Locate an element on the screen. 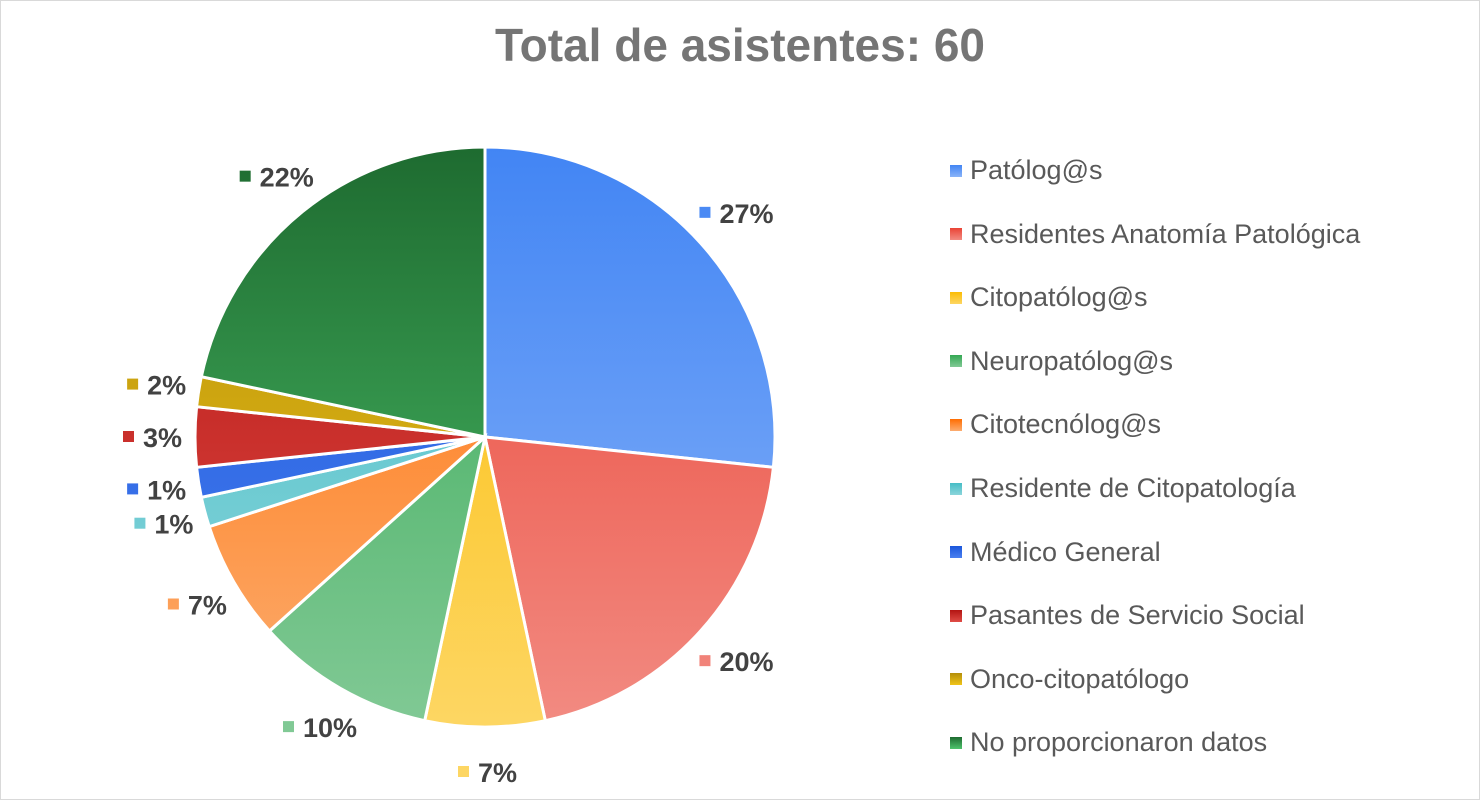  legend-label: Citopatólog@s is located at coordinates (1059, 297).